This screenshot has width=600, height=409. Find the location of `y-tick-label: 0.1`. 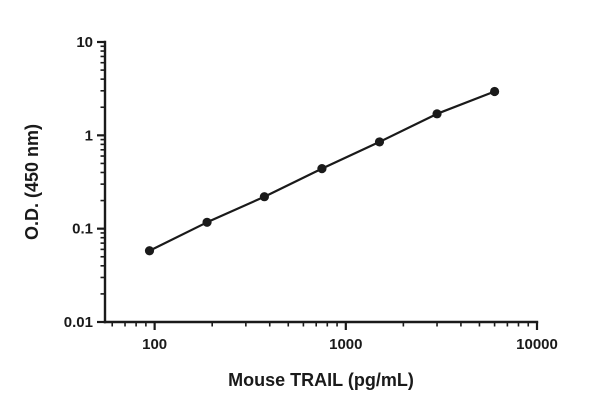

y-tick-label: 0.1 is located at coordinates (82, 229).